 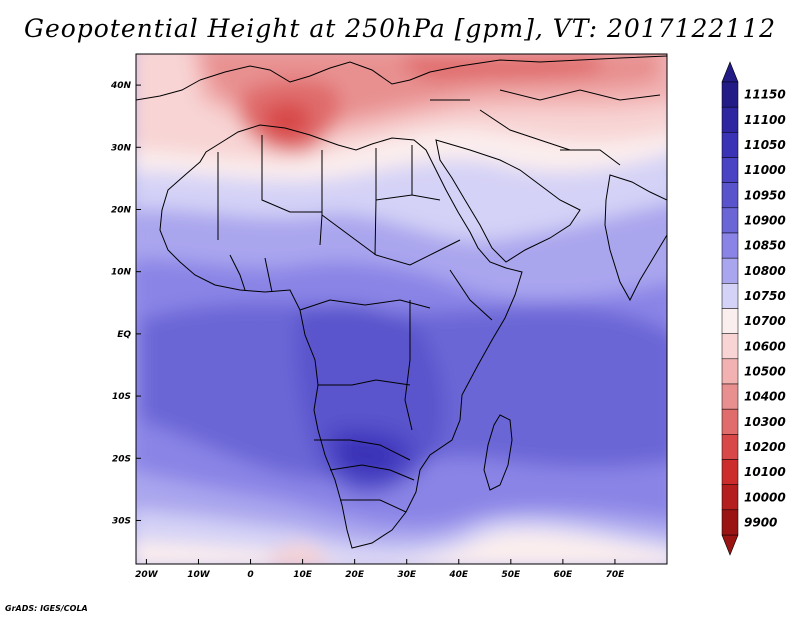 I want to click on colorbar-label: 11050, so click(x=765, y=145).